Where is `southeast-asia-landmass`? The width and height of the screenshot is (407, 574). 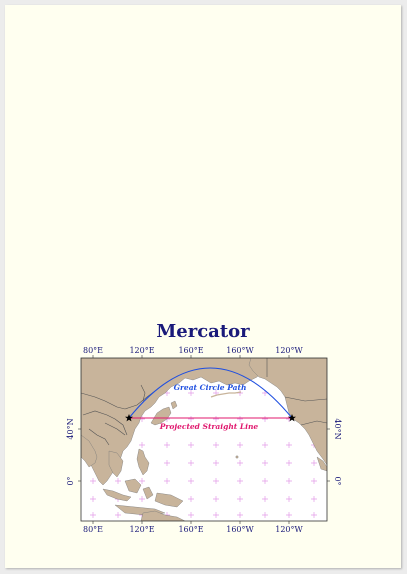 southeast-asia-landmass is located at coordinates (116, 464).